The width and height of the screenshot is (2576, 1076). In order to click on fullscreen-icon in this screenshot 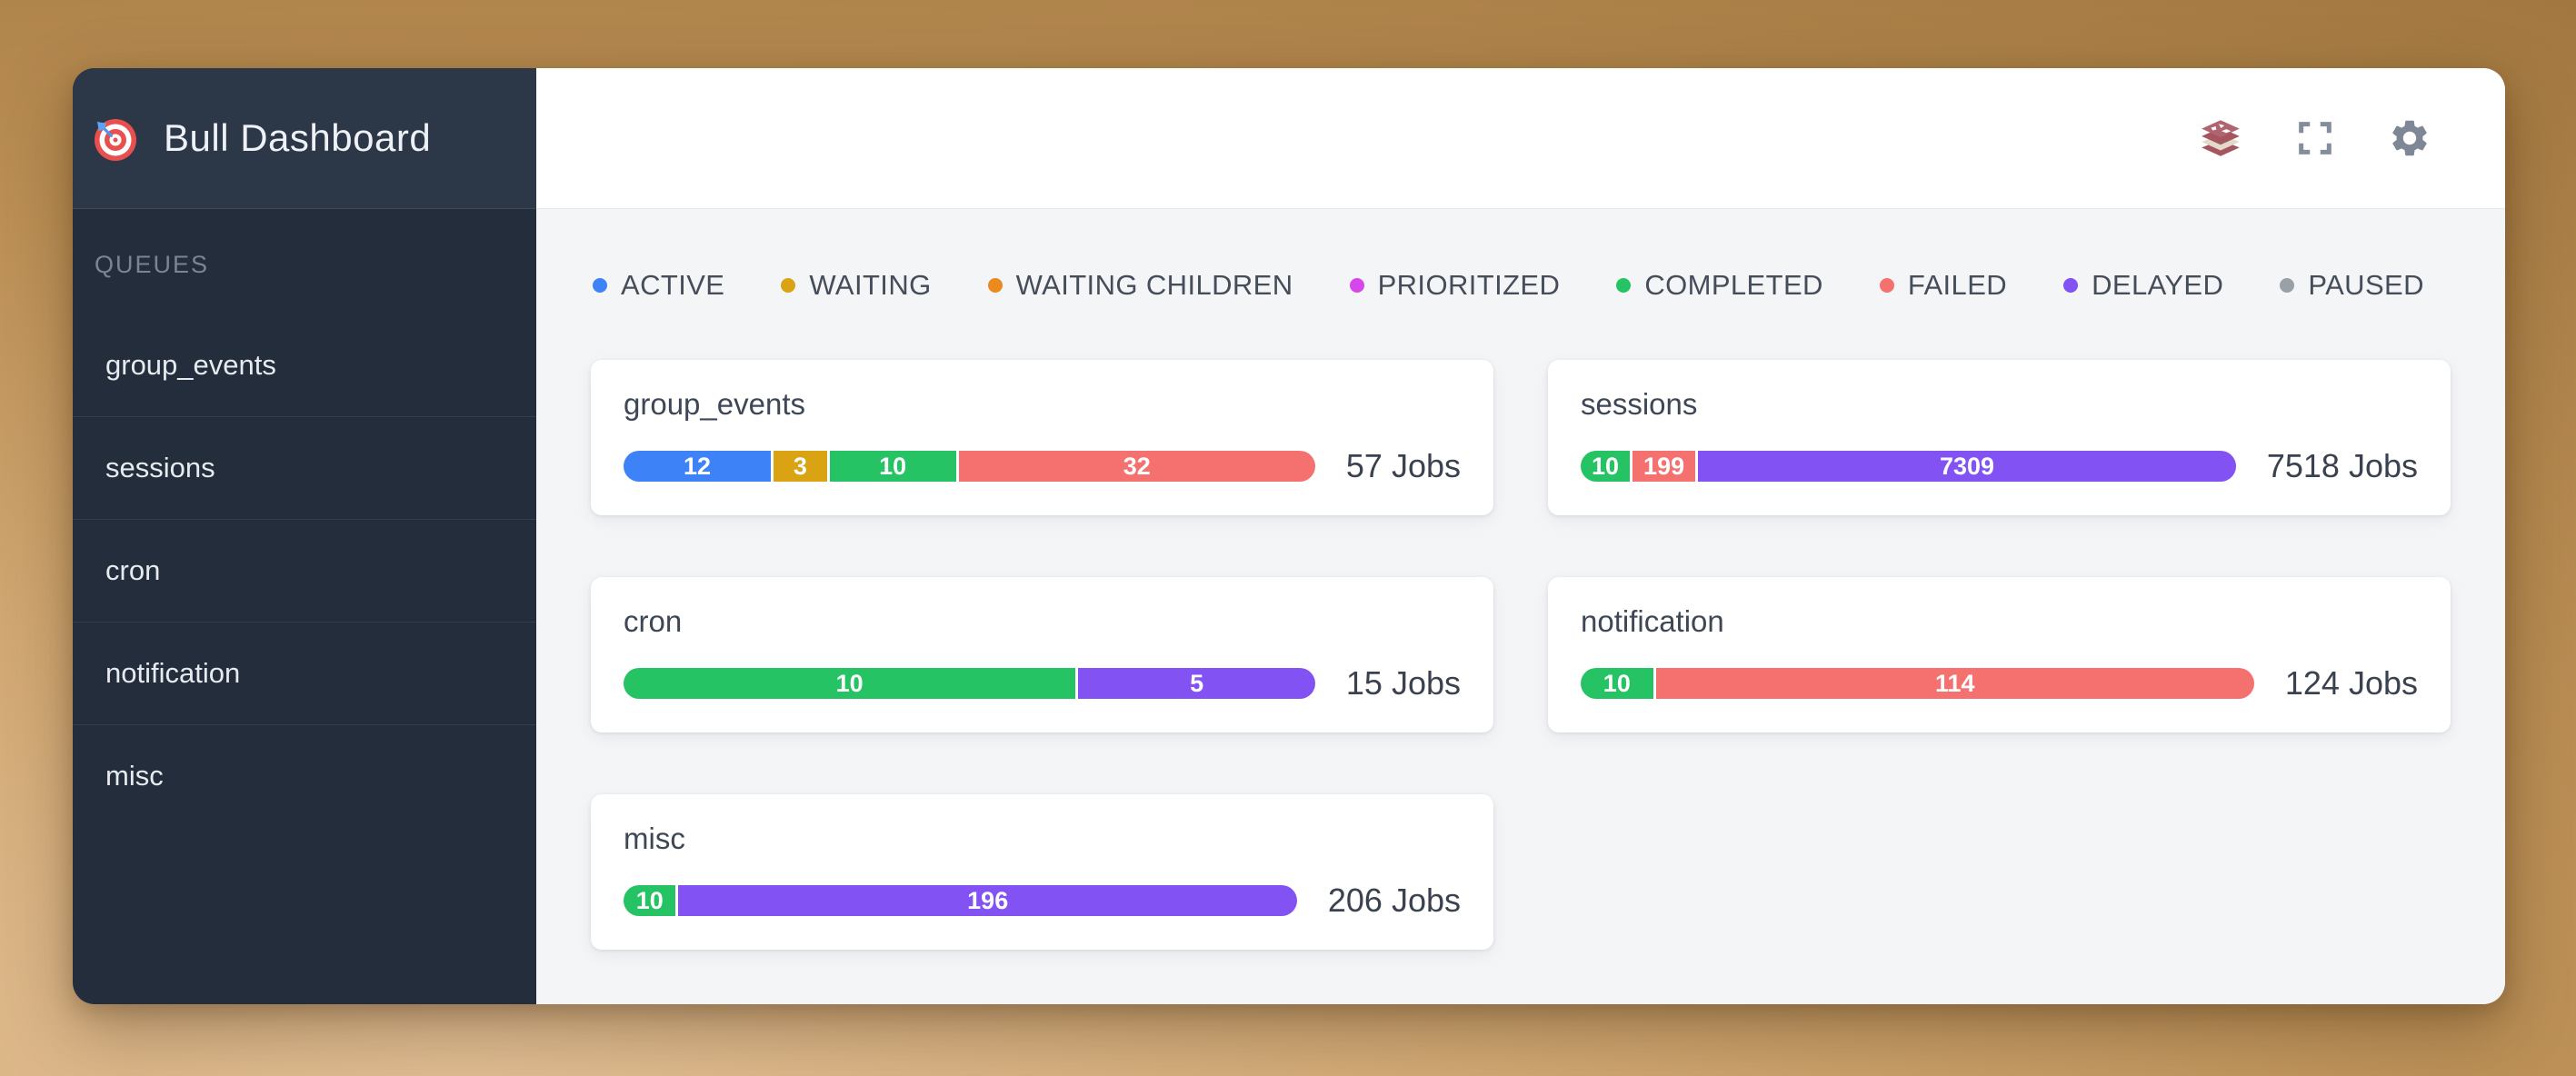, I will do `click(2315, 138)`.